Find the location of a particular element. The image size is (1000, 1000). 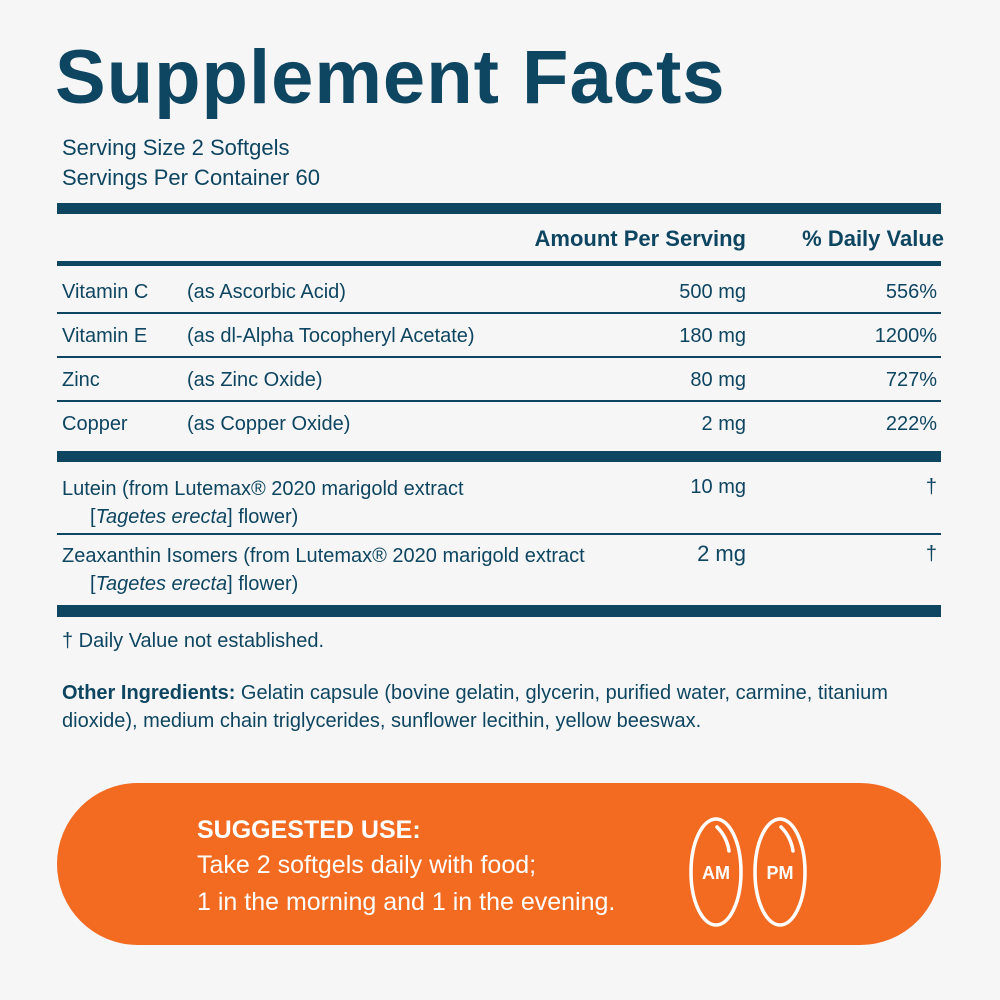

amount-header: Amount Per Serving is located at coordinates (640, 238).